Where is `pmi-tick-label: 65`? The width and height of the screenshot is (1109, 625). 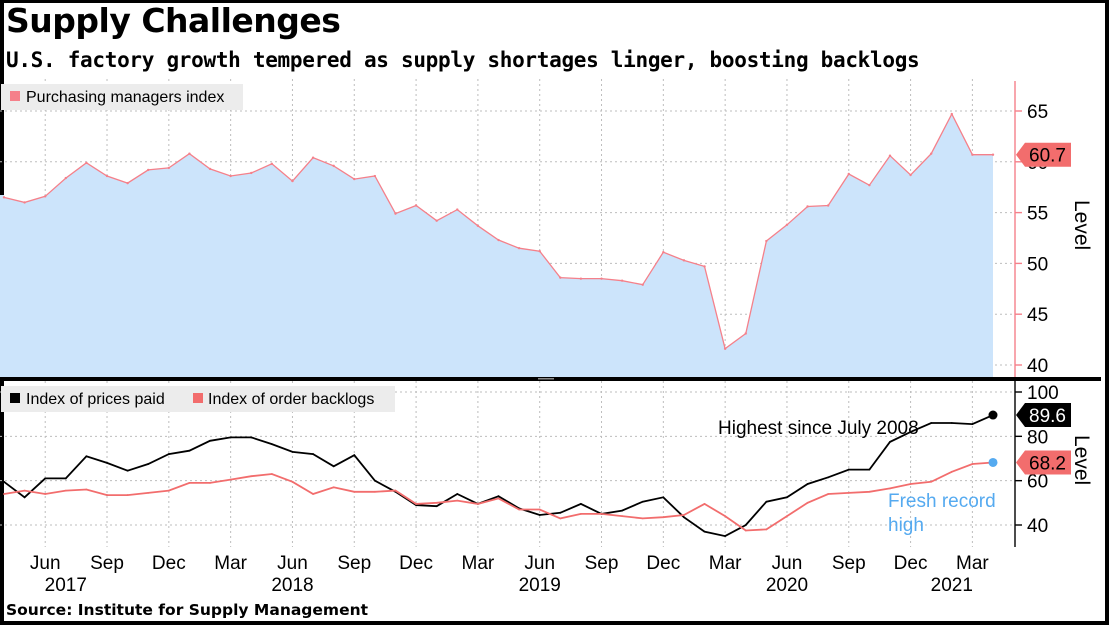
pmi-tick-label: 65 is located at coordinates (1037, 112).